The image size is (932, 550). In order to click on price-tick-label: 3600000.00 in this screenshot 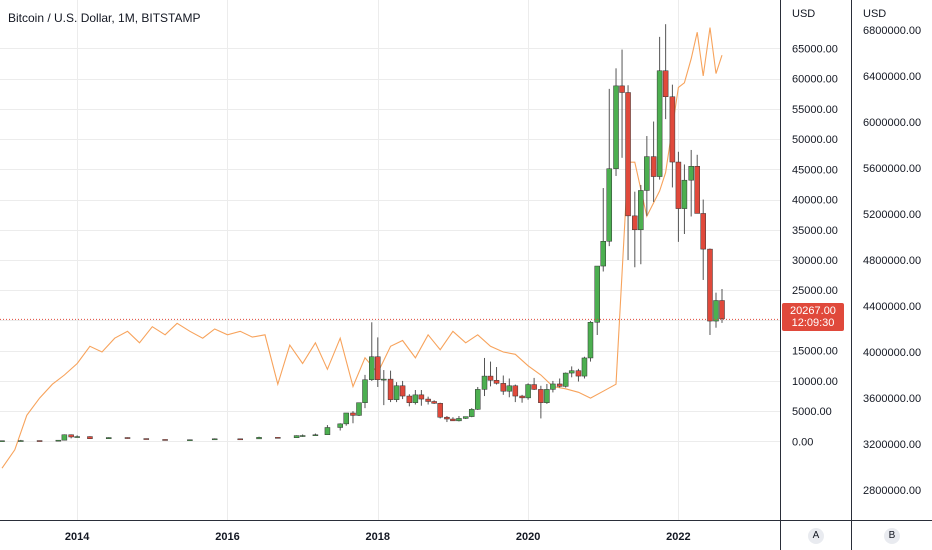, I will do `click(892, 399)`.